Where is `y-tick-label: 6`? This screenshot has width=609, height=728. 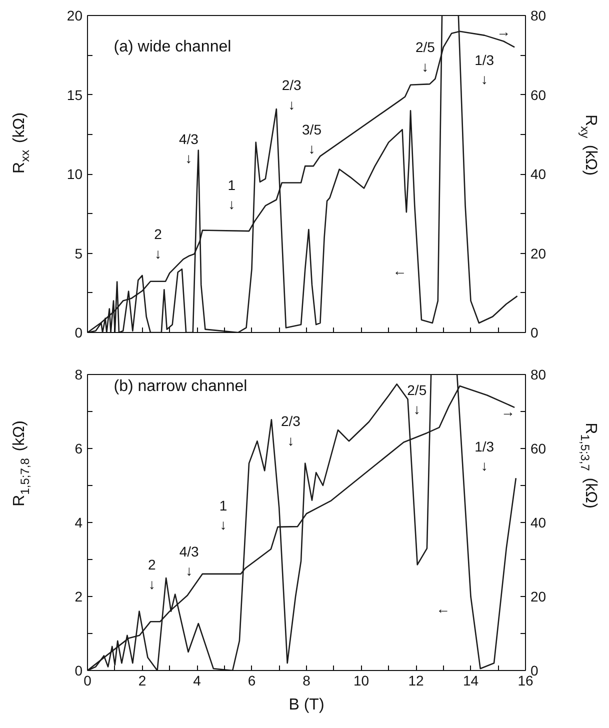
y-tick-label: 6 is located at coordinates (78, 448).